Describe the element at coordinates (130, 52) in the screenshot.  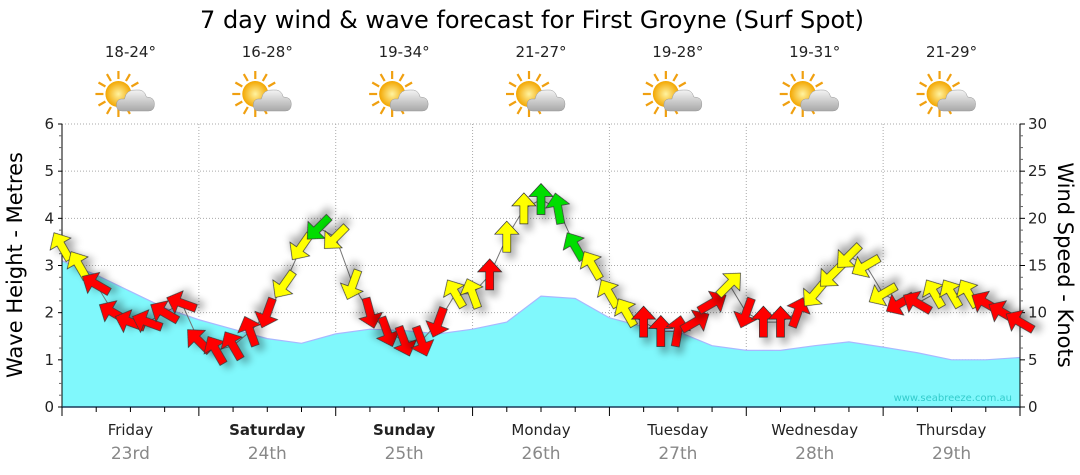
I see `temperature-range: 18-24°` at that location.